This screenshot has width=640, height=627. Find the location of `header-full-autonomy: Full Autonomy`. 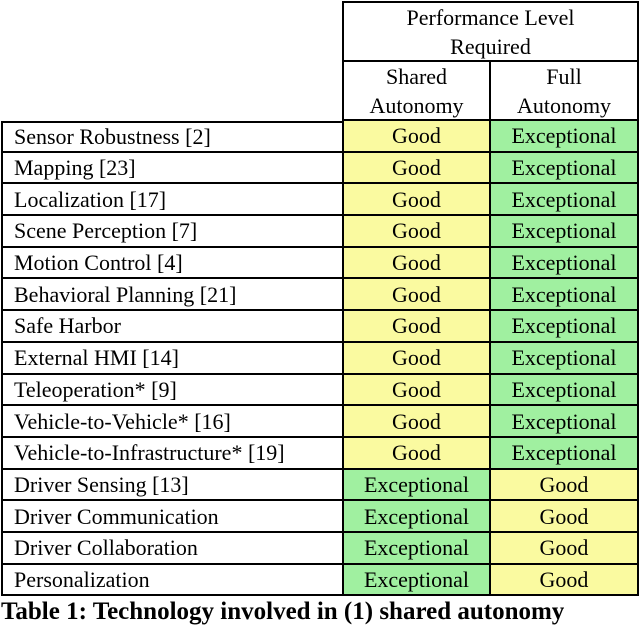

header-full-autonomy: Full Autonomy is located at coordinates (564, 91).